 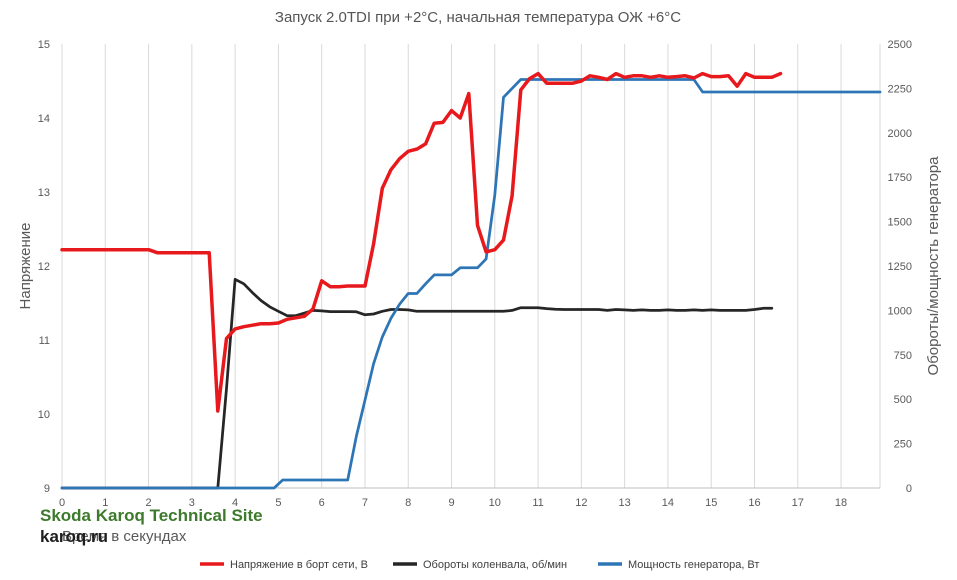 What do you see at coordinates (74, 536) in the screenshot?
I see `watermark-domain: karoq.ru` at bounding box center [74, 536].